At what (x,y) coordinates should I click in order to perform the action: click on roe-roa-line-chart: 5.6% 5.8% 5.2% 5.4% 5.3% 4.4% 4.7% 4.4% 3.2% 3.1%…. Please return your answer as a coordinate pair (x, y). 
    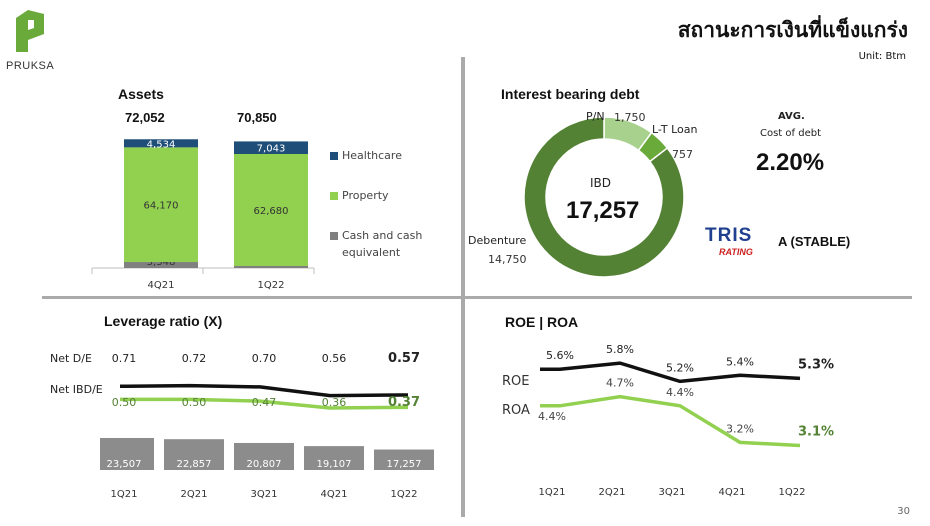
    Looking at the image, I should click on (686, 420).